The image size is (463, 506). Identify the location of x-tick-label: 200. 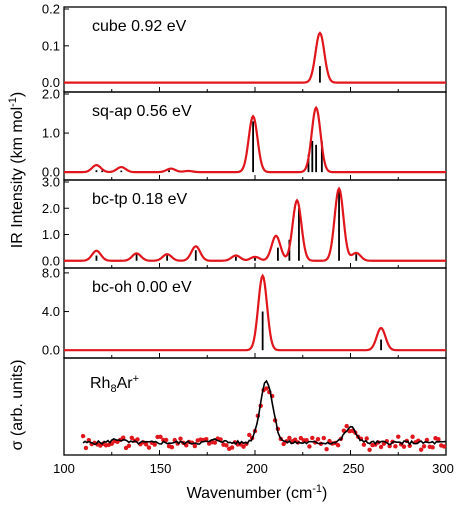
(257, 468).